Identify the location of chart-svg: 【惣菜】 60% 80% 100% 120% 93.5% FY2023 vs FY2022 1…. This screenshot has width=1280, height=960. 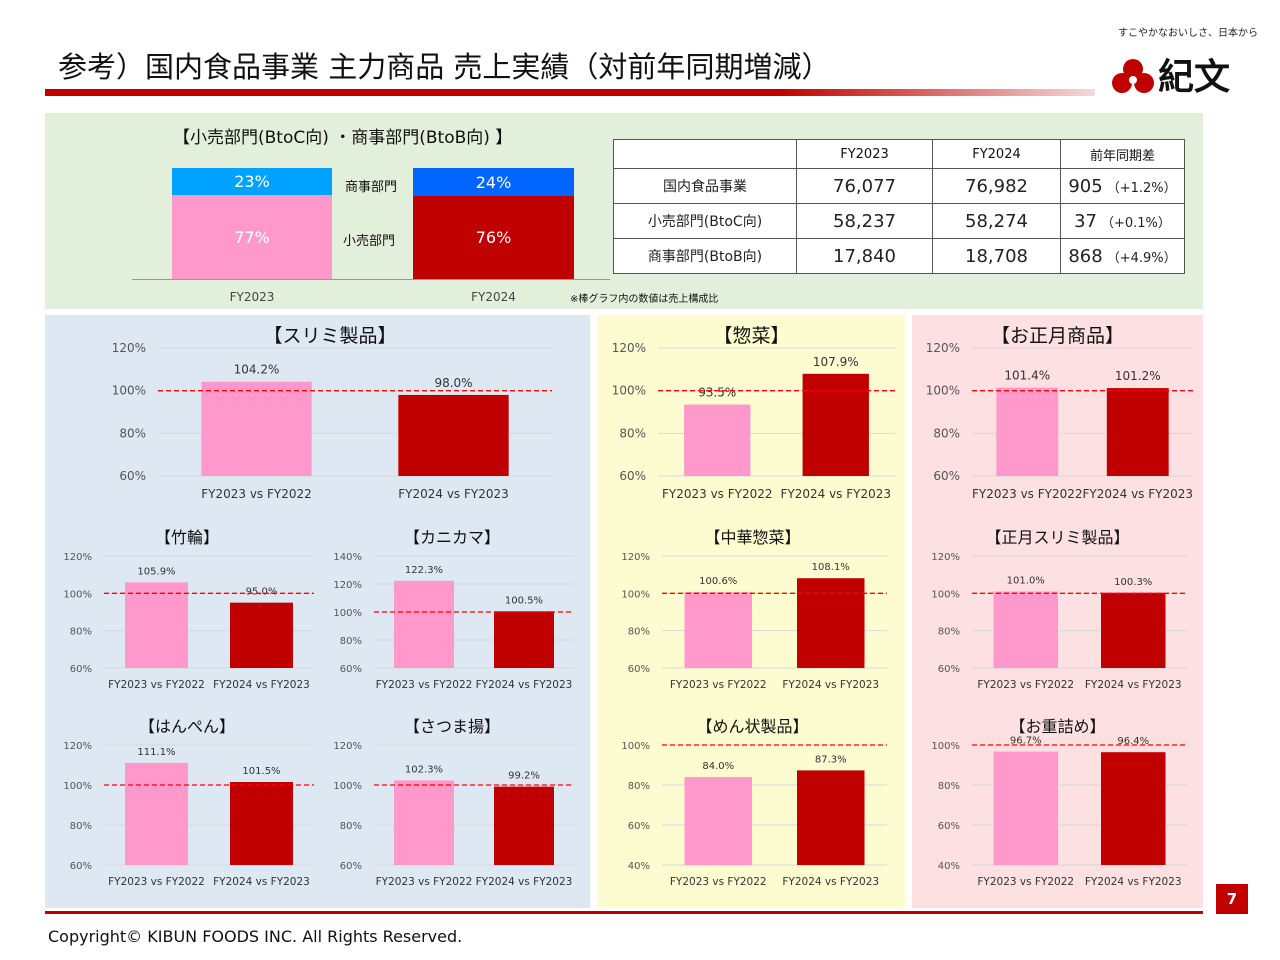
(753, 413).